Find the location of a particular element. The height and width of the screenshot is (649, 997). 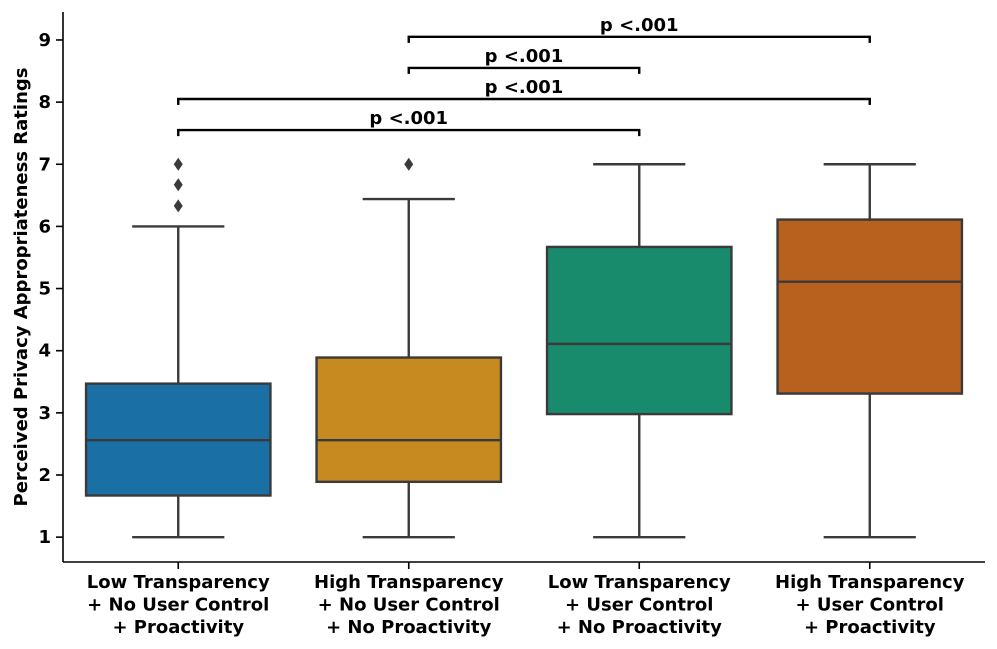

y-tick-label: 2 is located at coordinates (44, 475).